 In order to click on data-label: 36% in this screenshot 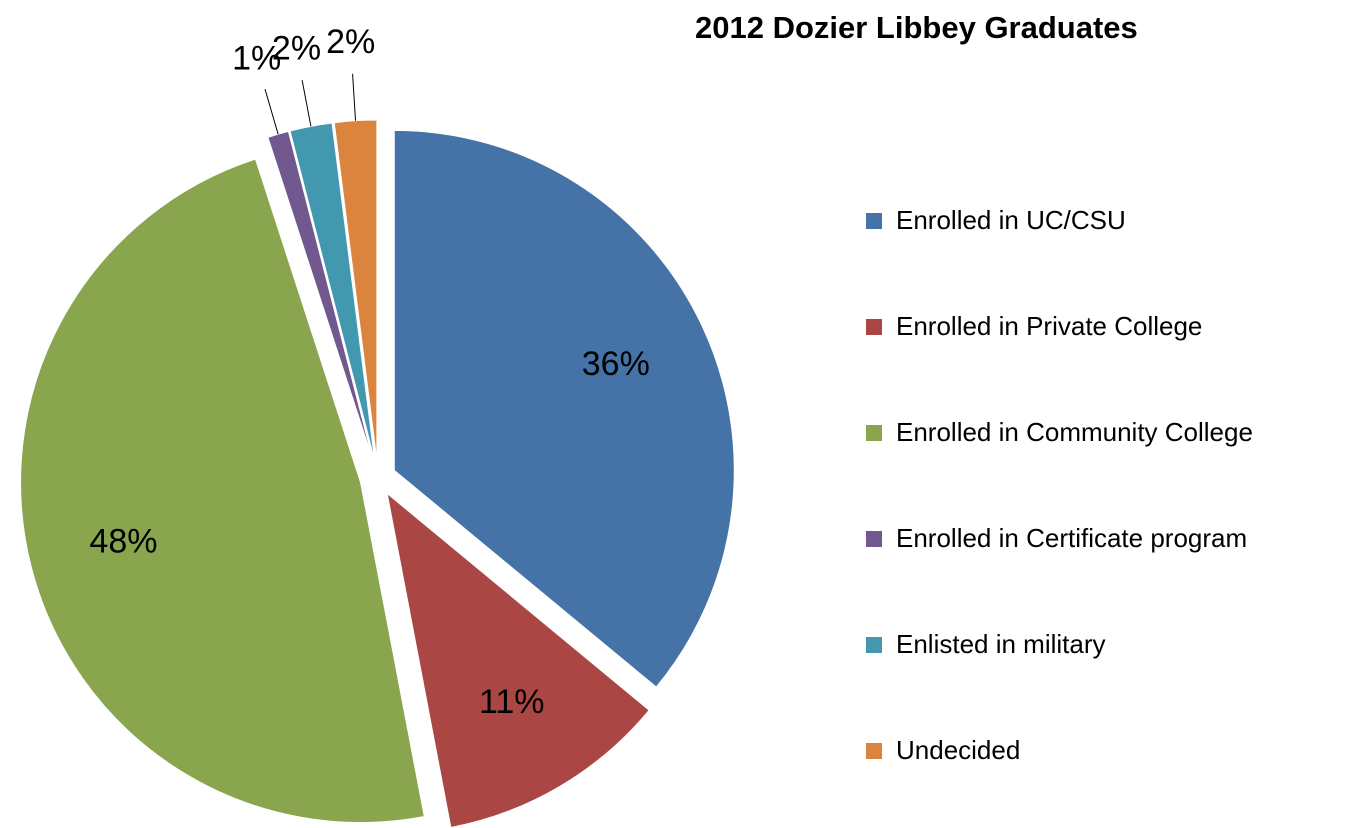, I will do `click(616, 364)`.